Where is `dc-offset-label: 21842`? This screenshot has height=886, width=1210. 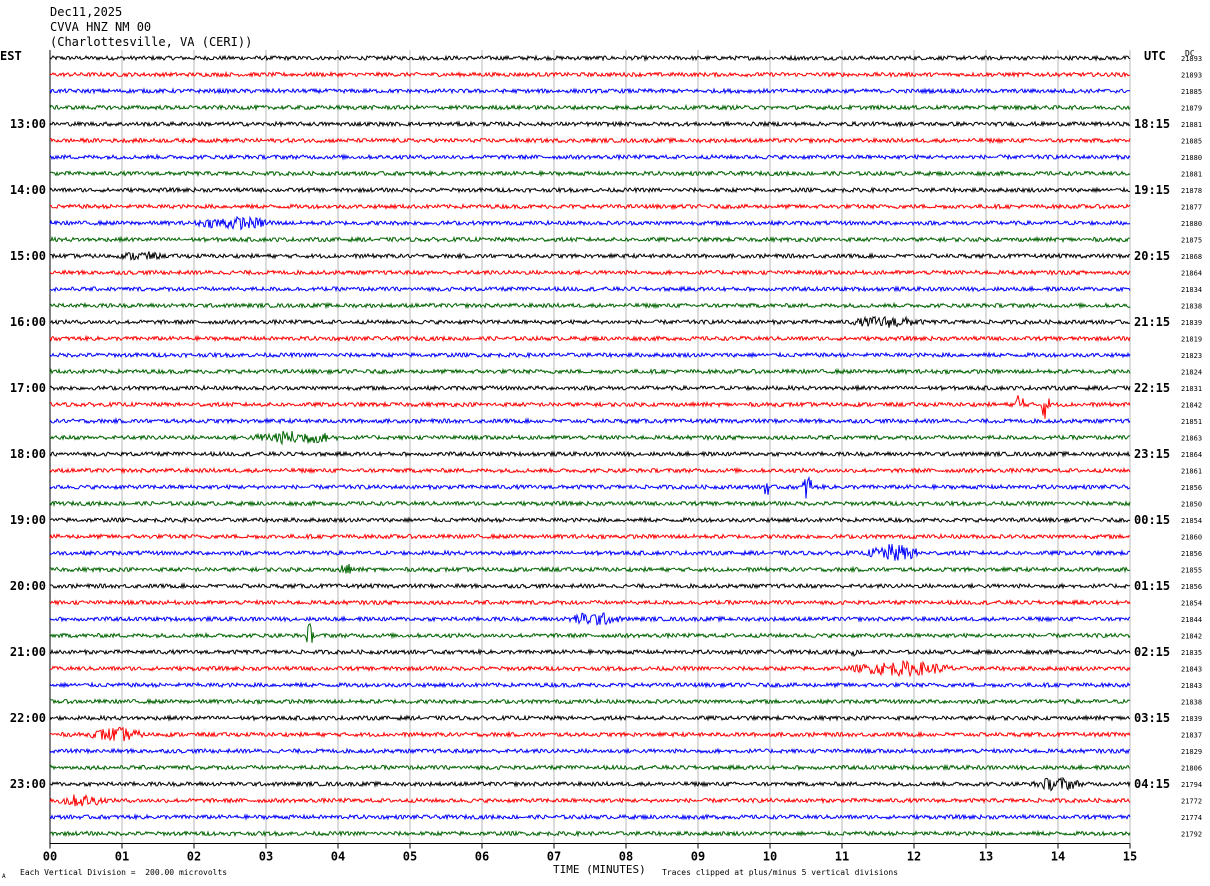
dc-offset-label: 21842 is located at coordinates (1191, 406).